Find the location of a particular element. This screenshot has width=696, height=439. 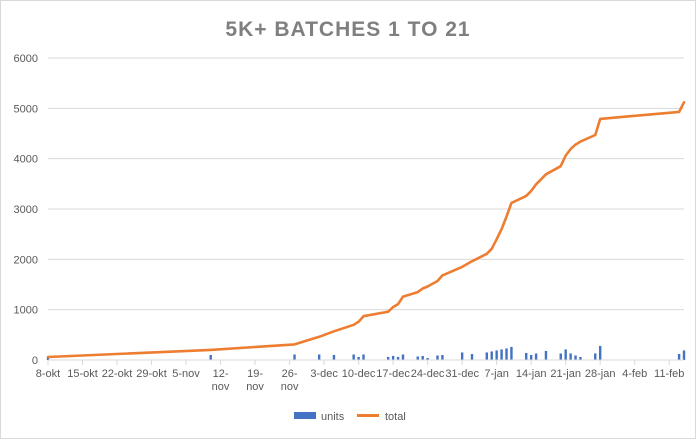

x-tick-label-line: 15-okt is located at coordinates (82, 374).